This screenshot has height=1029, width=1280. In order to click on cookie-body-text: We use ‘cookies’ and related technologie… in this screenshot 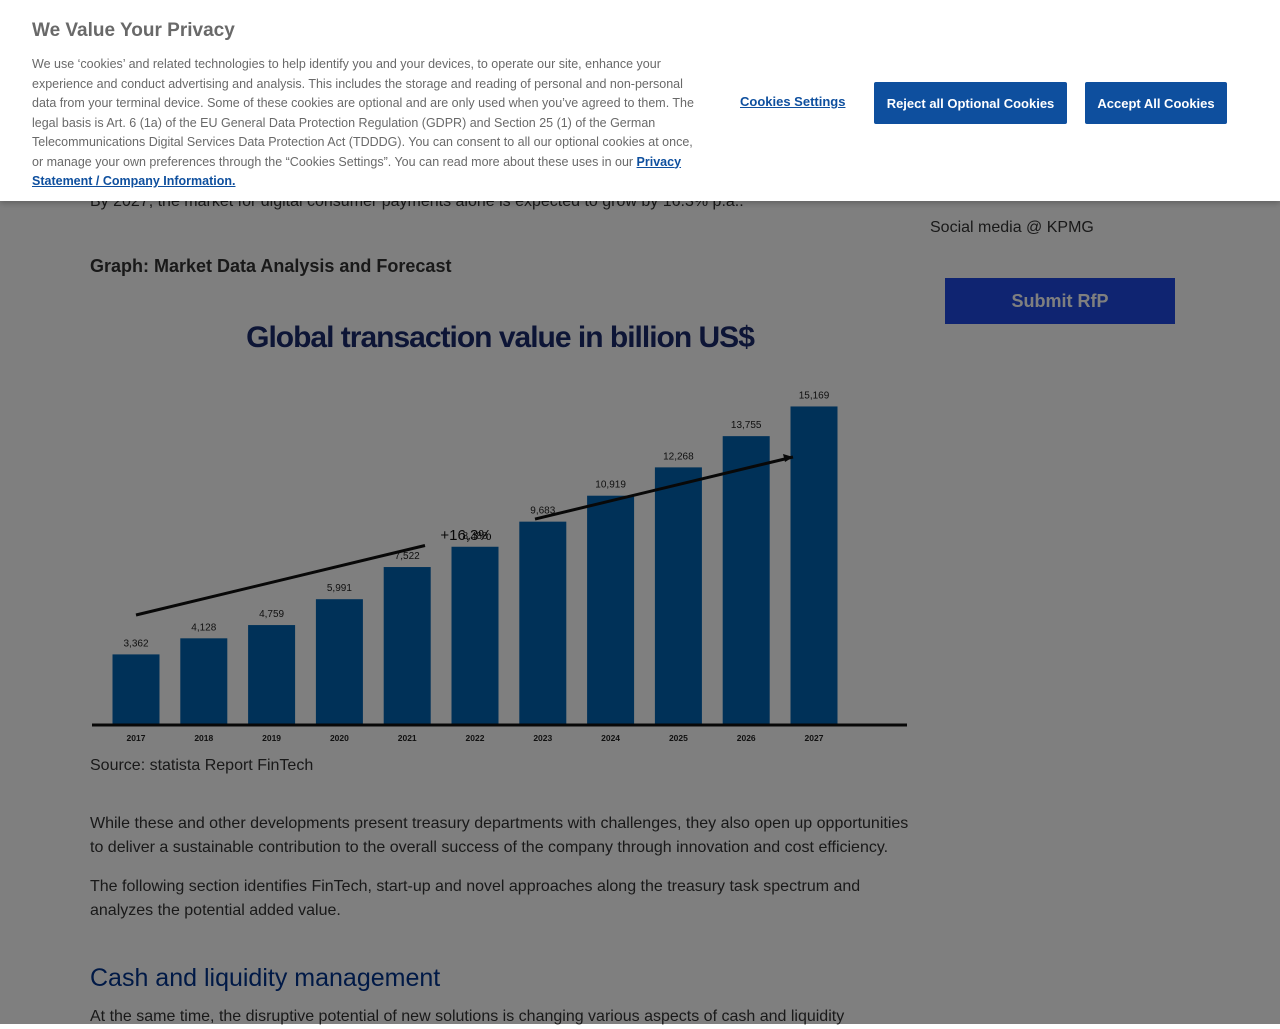, I will do `click(363, 113)`.